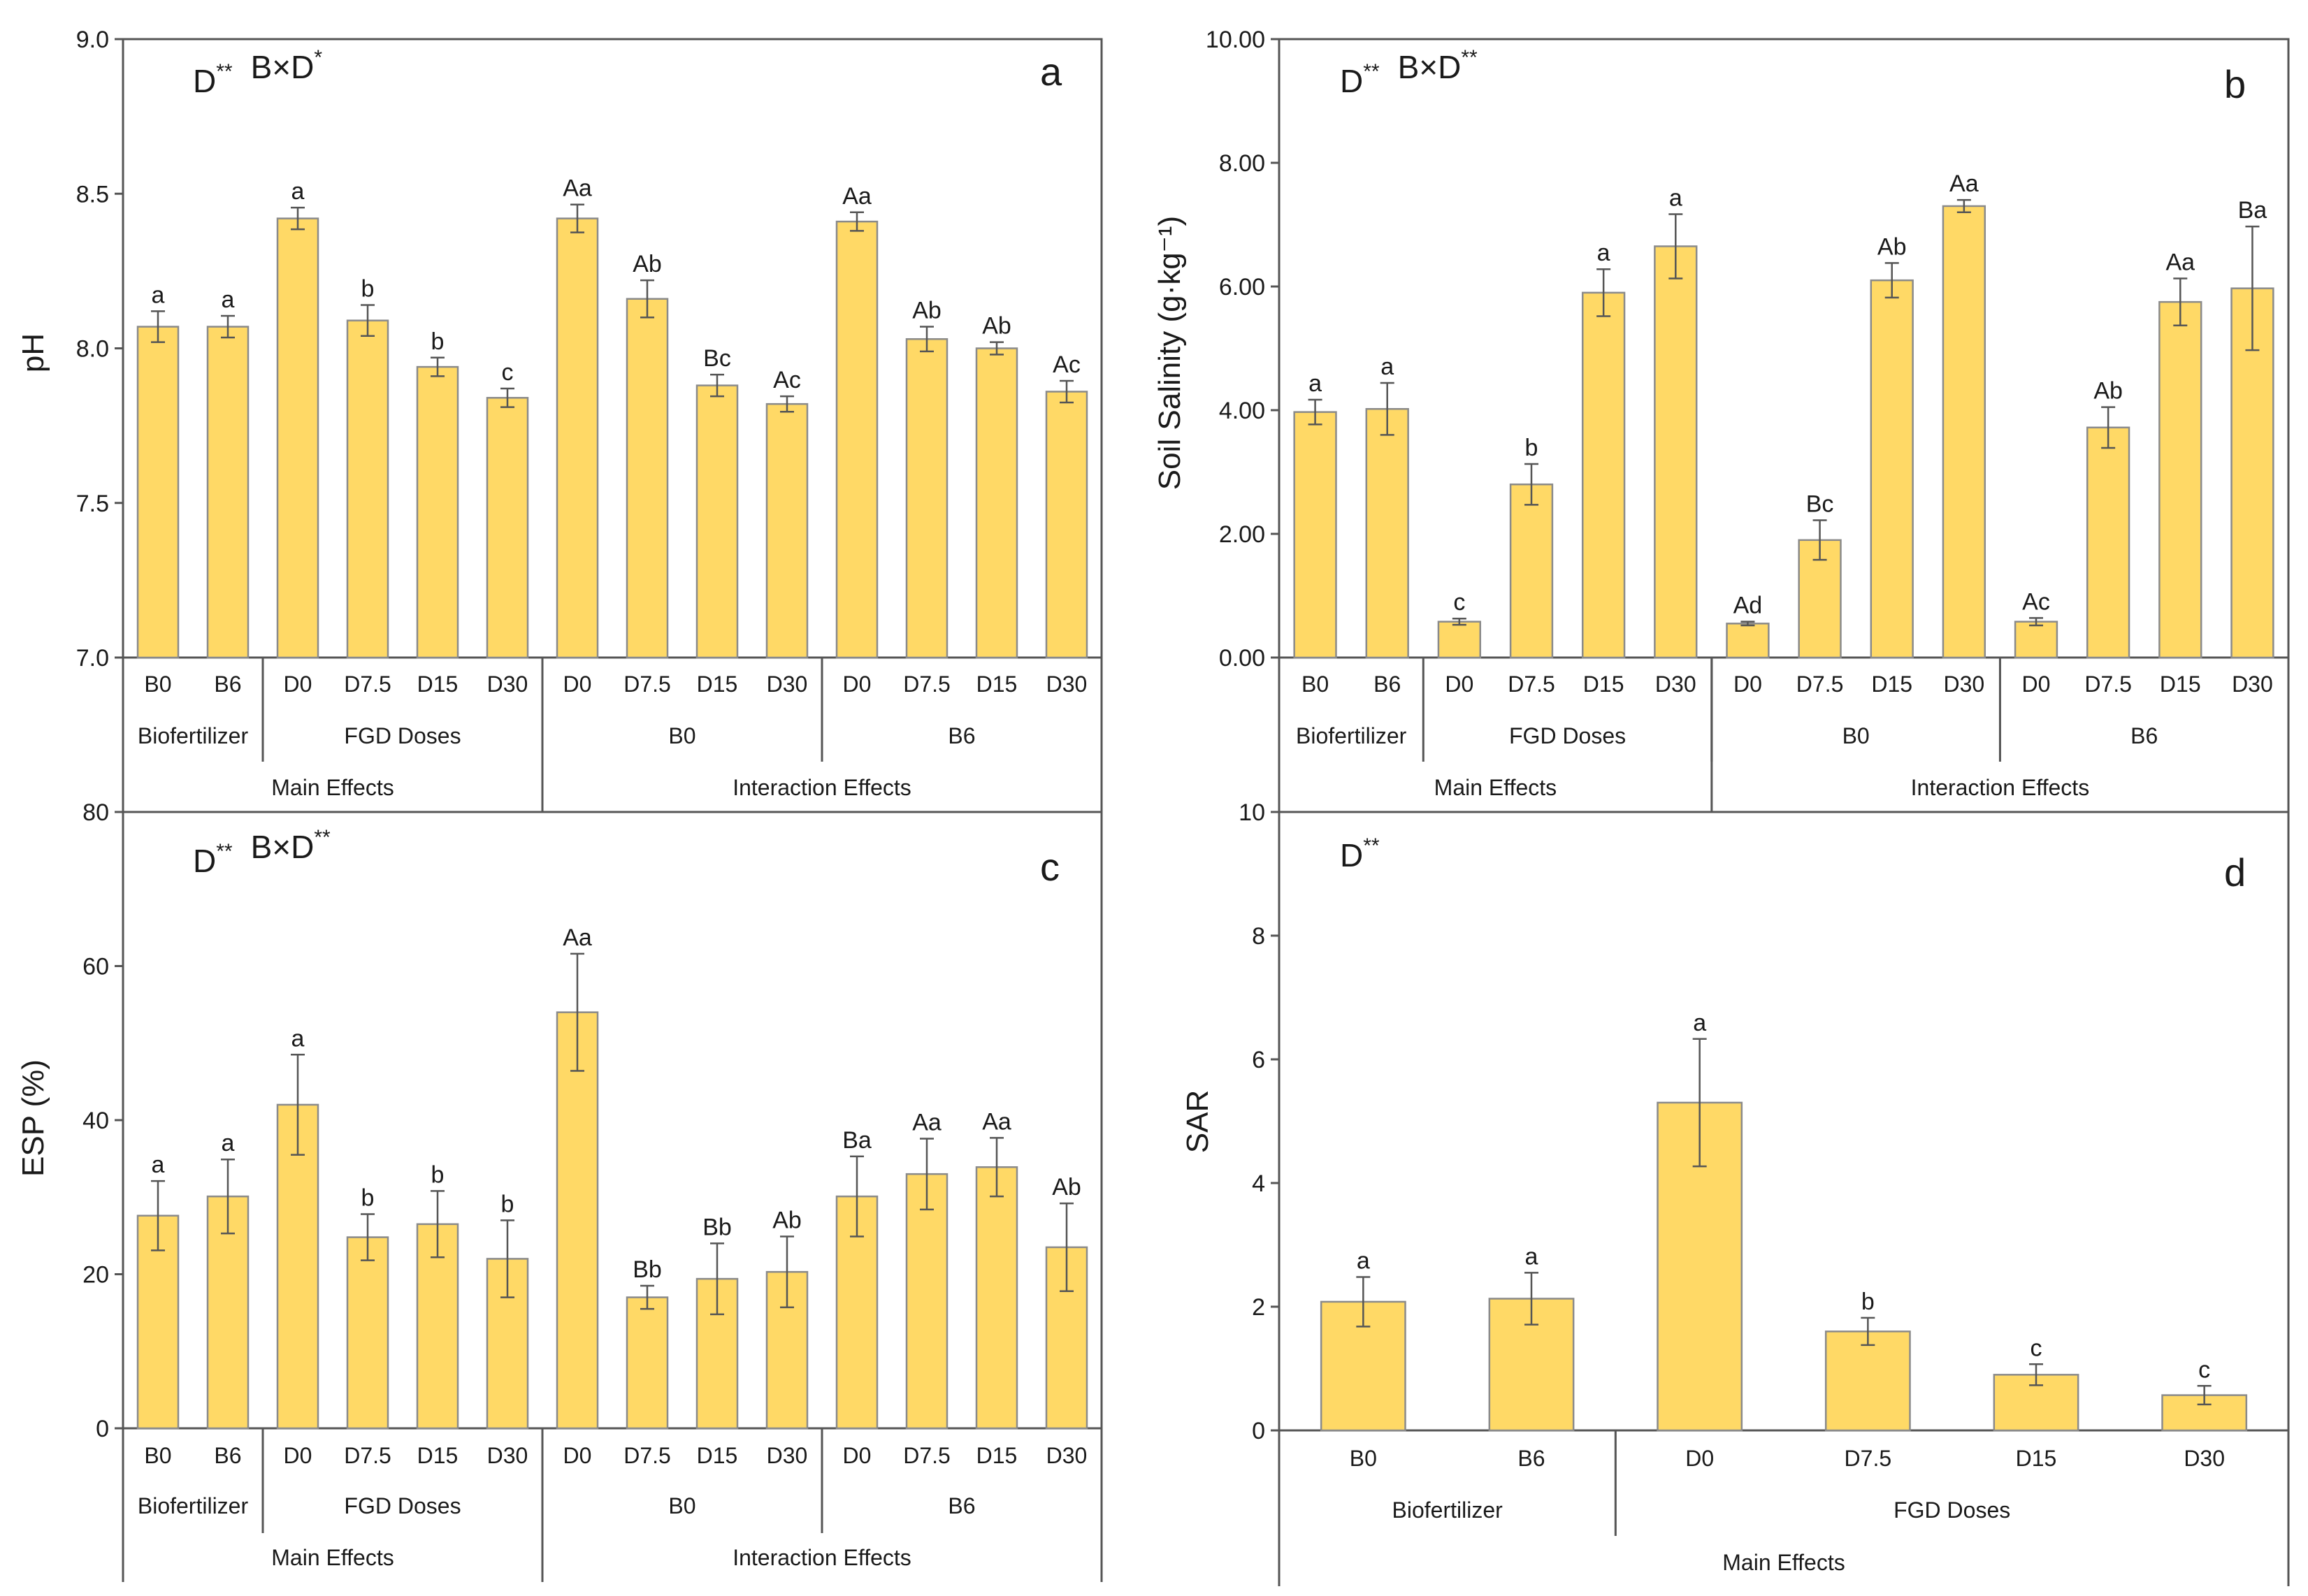  Describe the element at coordinates (102, 1429) in the screenshot. I see `panel-c-y-tick-label: 0` at that location.